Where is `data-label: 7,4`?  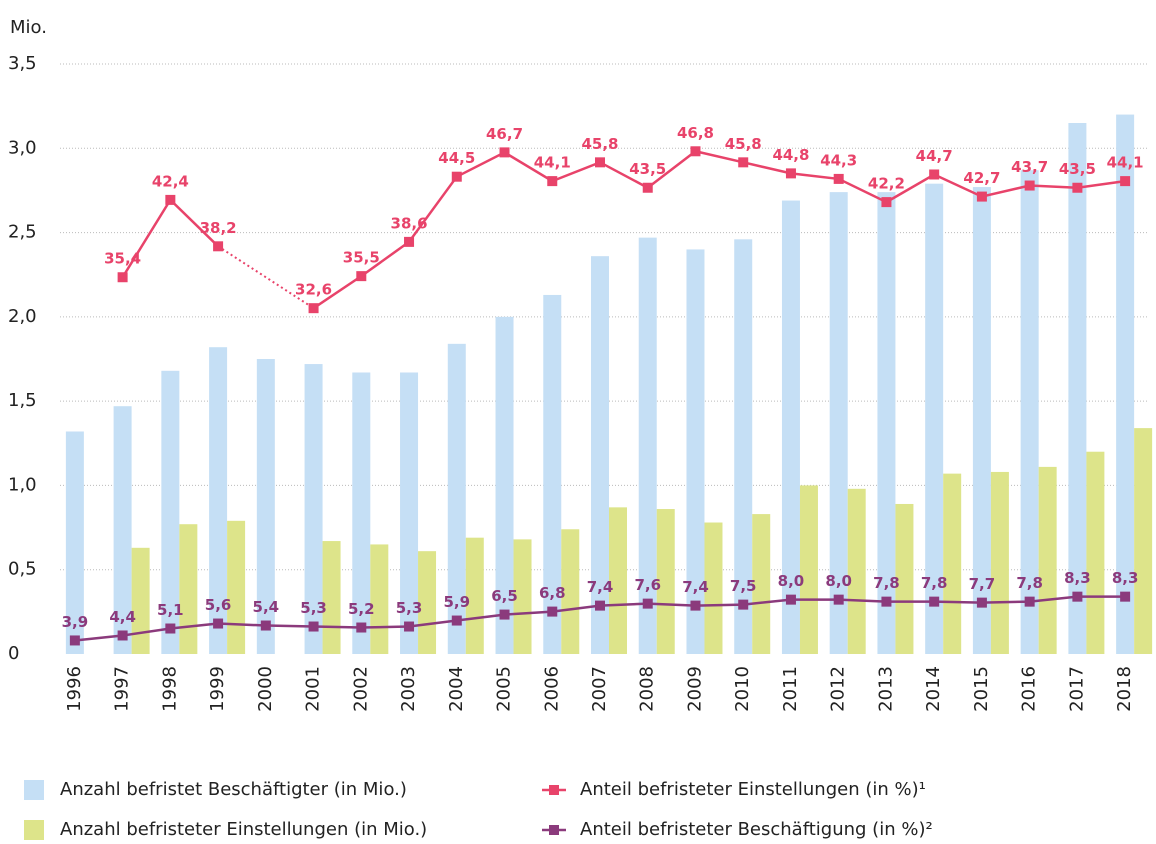 data-label: 7,4 is located at coordinates (695, 587).